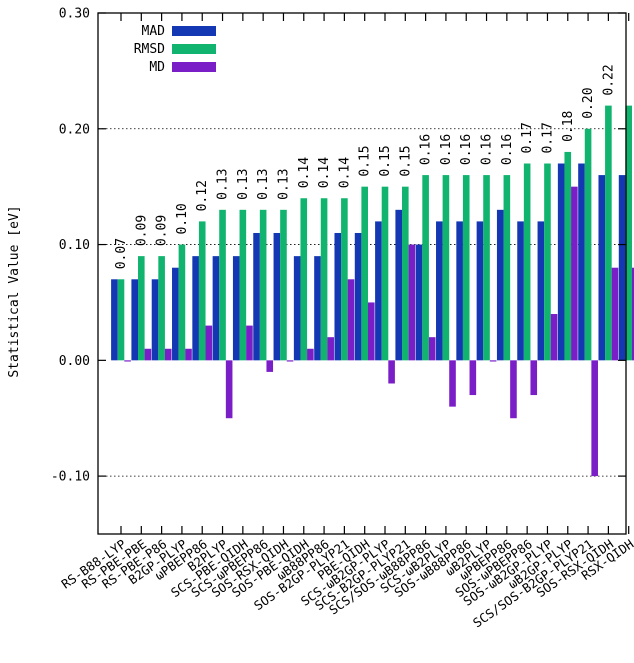  Describe the element at coordinates (568, 126) in the screenshot. I see `value-label: 0.18` at that location.